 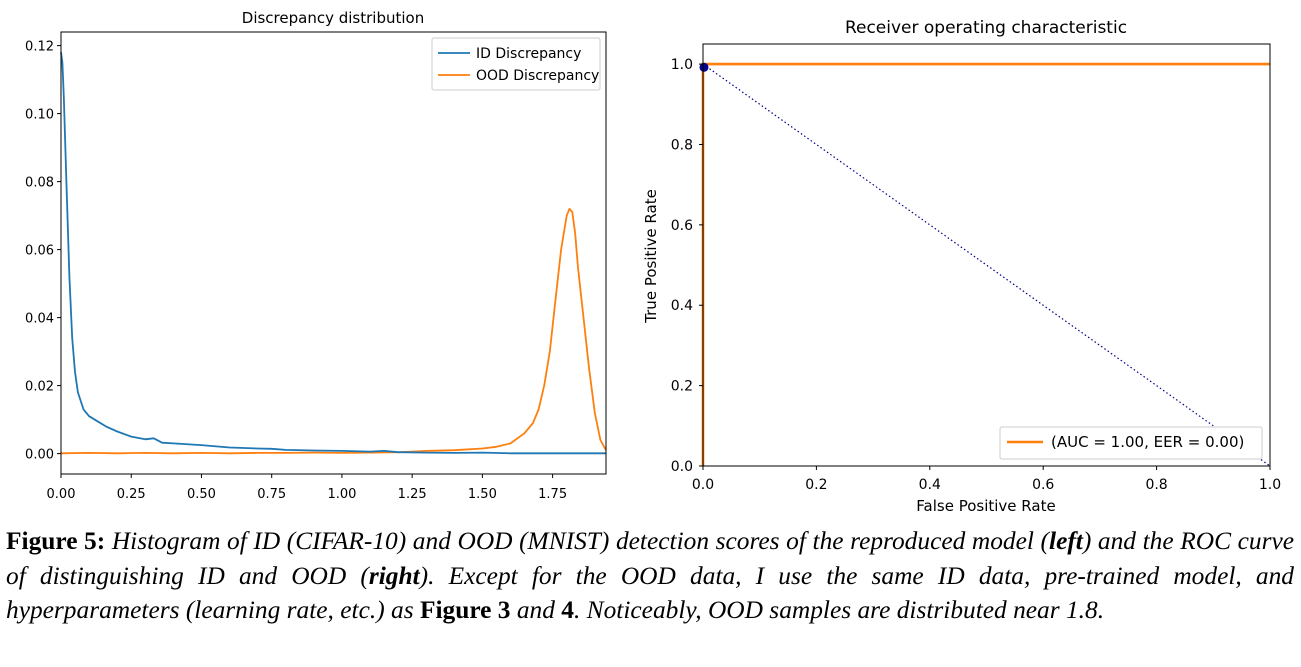 I want to click on caption-figure4-ref: 4, so click(x=567, y=610).